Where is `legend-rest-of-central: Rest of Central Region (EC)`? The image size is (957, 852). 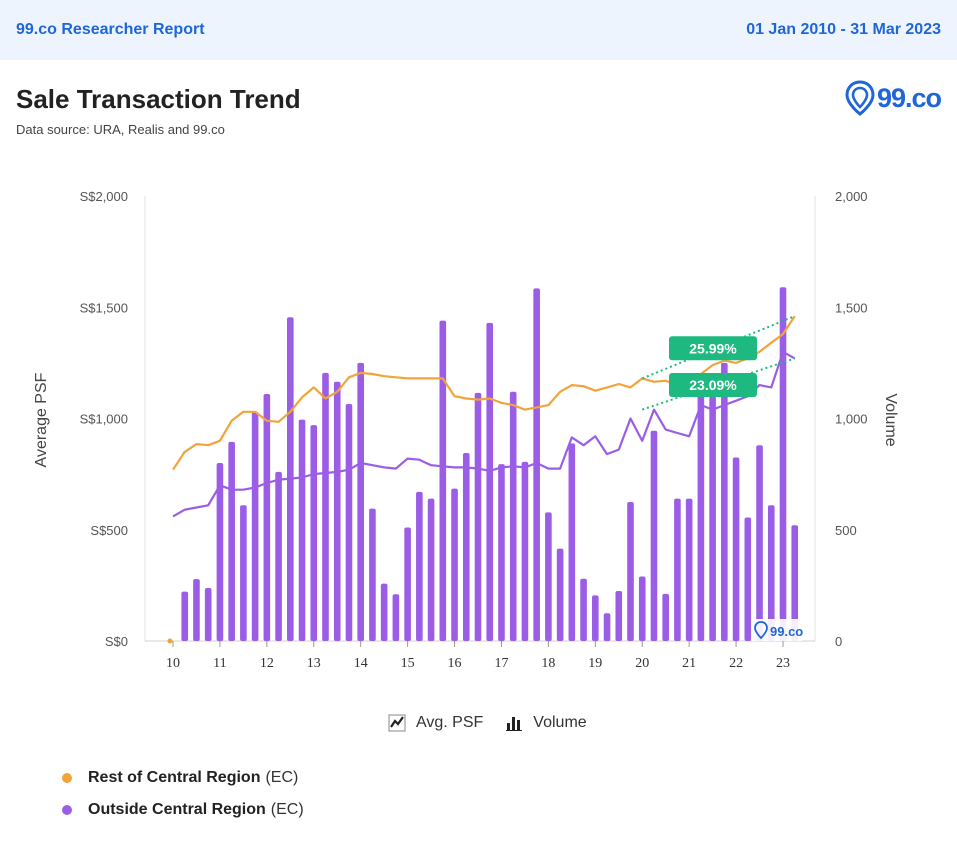 legend-rest-of-central: Rest of Central Region (EC) is located at coordinates (183, 778).